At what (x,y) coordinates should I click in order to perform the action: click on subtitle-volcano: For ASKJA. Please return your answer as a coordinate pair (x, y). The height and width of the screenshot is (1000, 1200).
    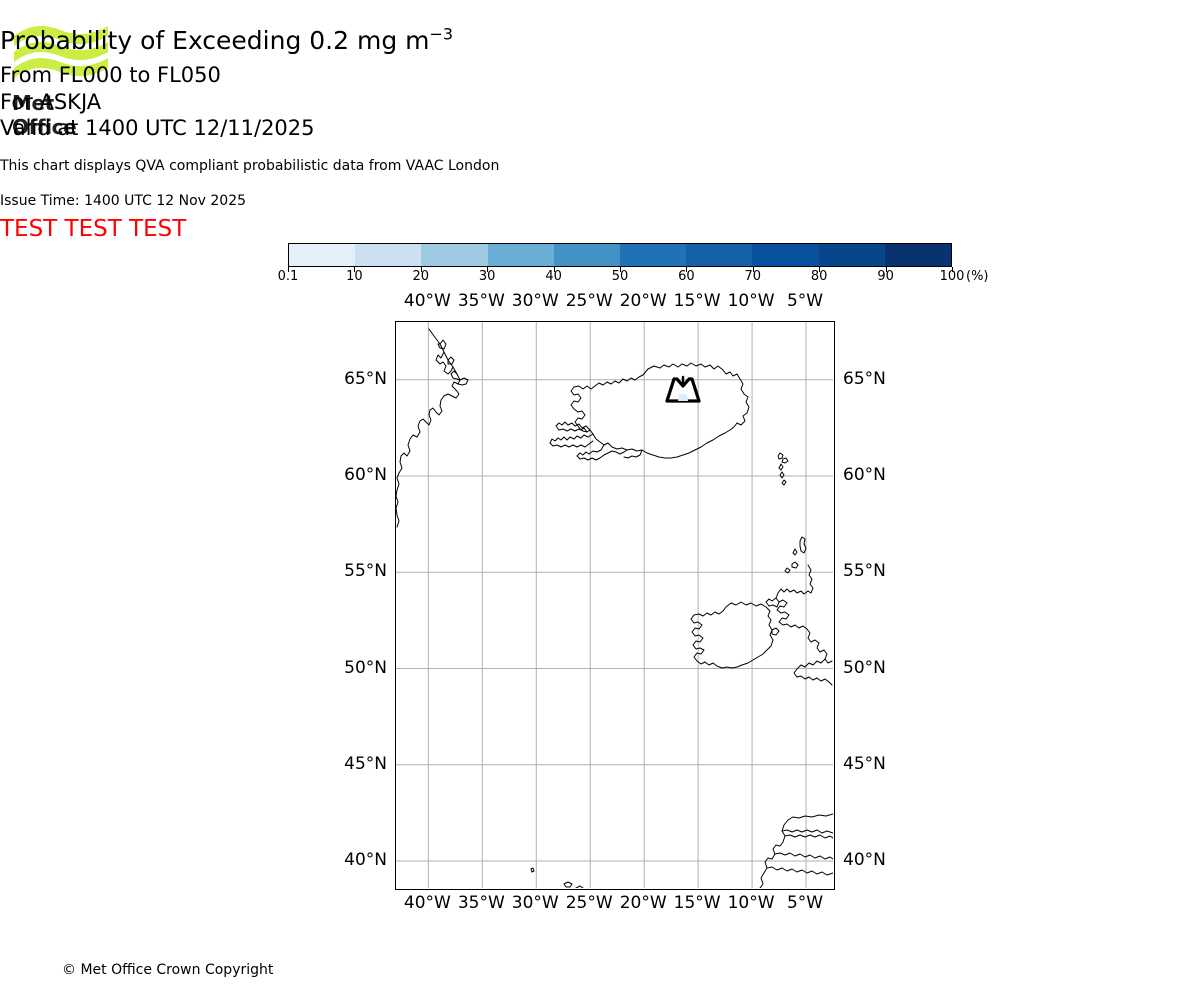
    Looking at the image, I should click on (51, 102).